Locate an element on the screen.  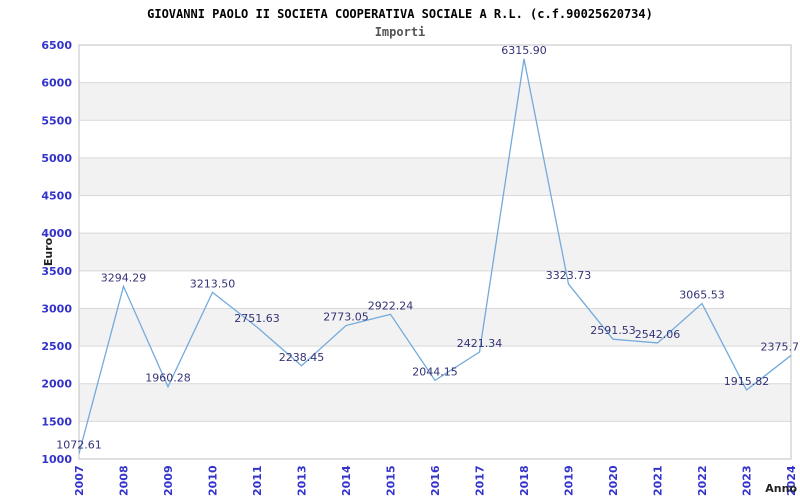
data-point-label: 3294.29 is located at coordinates (124, 277).